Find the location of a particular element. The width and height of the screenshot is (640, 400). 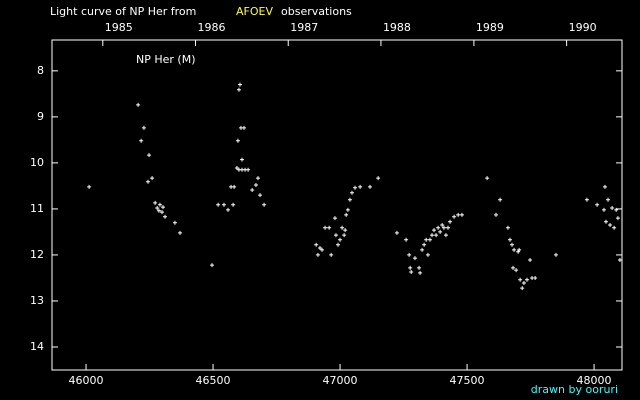

y-tick-label: 8 is located at coordinates (40, 70).